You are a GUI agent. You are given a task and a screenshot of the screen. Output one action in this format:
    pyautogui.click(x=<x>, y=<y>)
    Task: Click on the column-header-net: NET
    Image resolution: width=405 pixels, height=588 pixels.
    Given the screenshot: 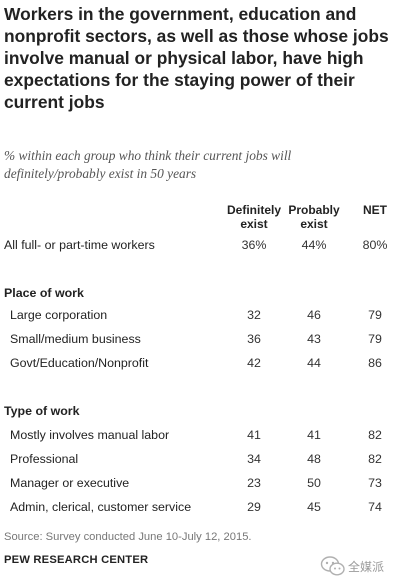 What is the action you would take?
    pyautogui.click(x=375, y=210)
    